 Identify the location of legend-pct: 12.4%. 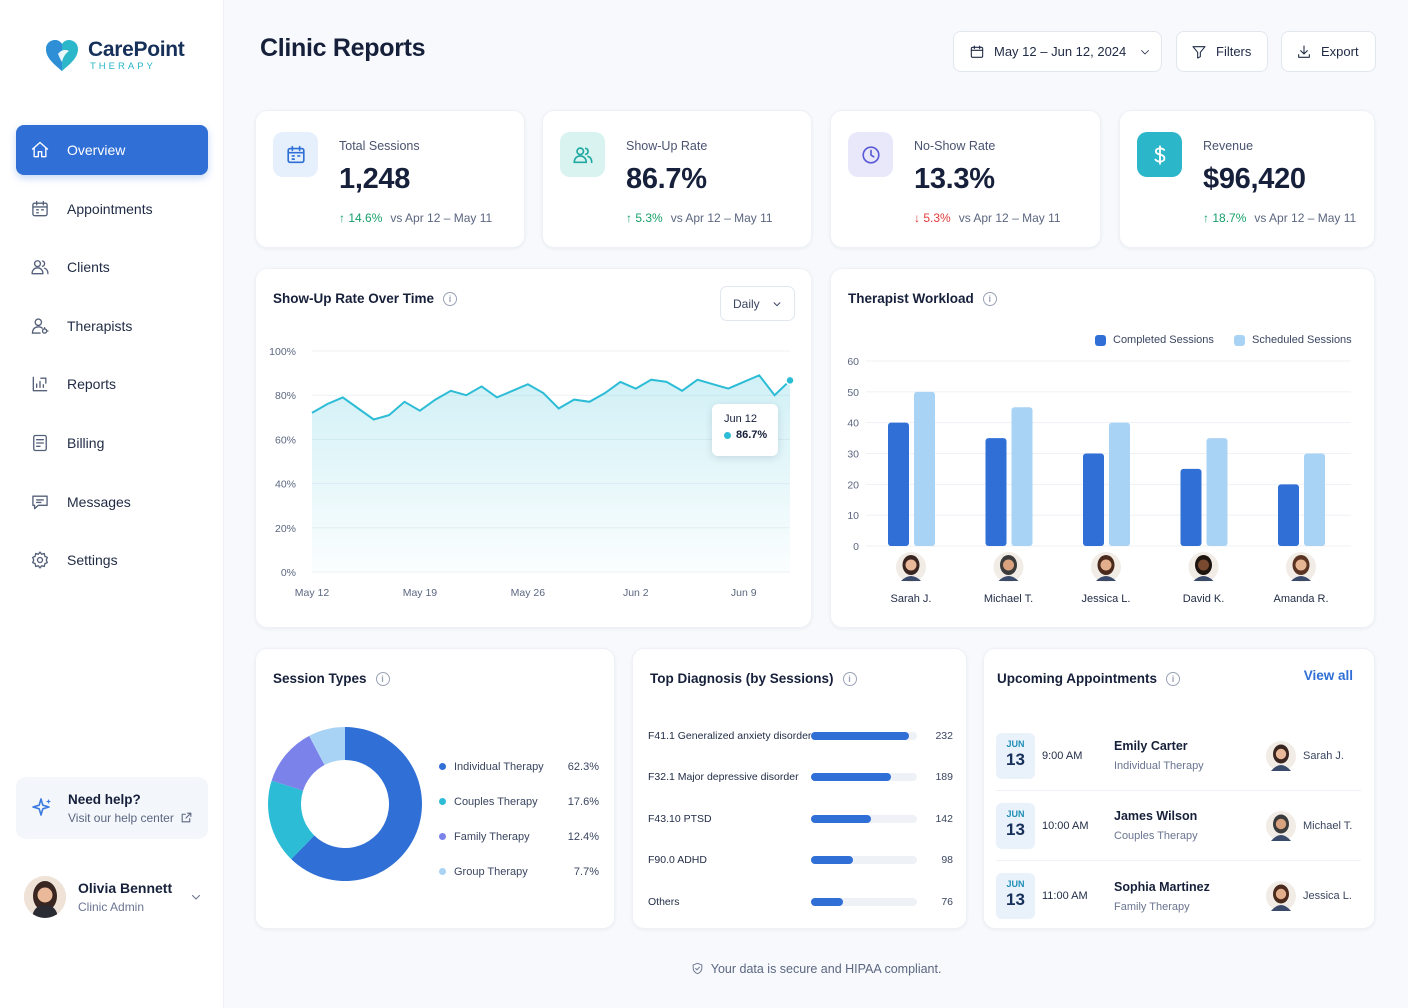
(583, 836).